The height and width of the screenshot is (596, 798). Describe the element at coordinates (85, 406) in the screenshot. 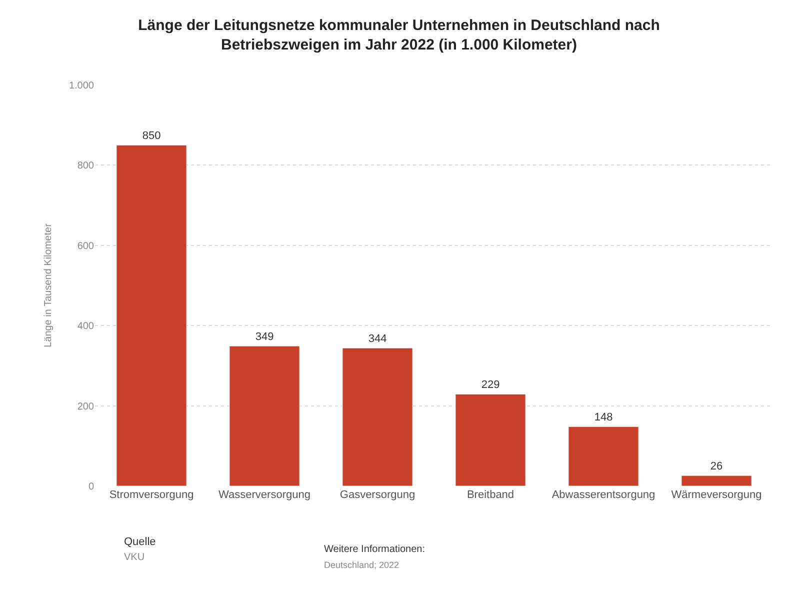

I see `y-tick-label: 200` at that location.